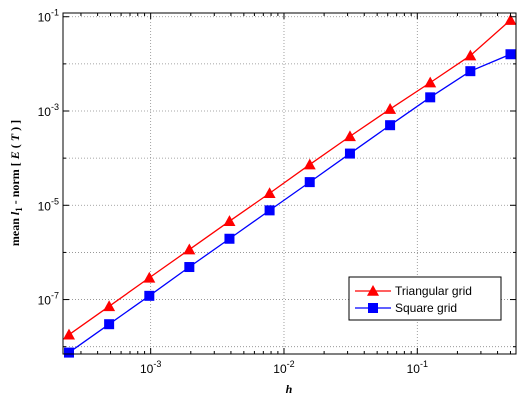 This screenshot has width=527, height=398. I want to click on x-tick-label: 10⁻¹, so click(417, 367).